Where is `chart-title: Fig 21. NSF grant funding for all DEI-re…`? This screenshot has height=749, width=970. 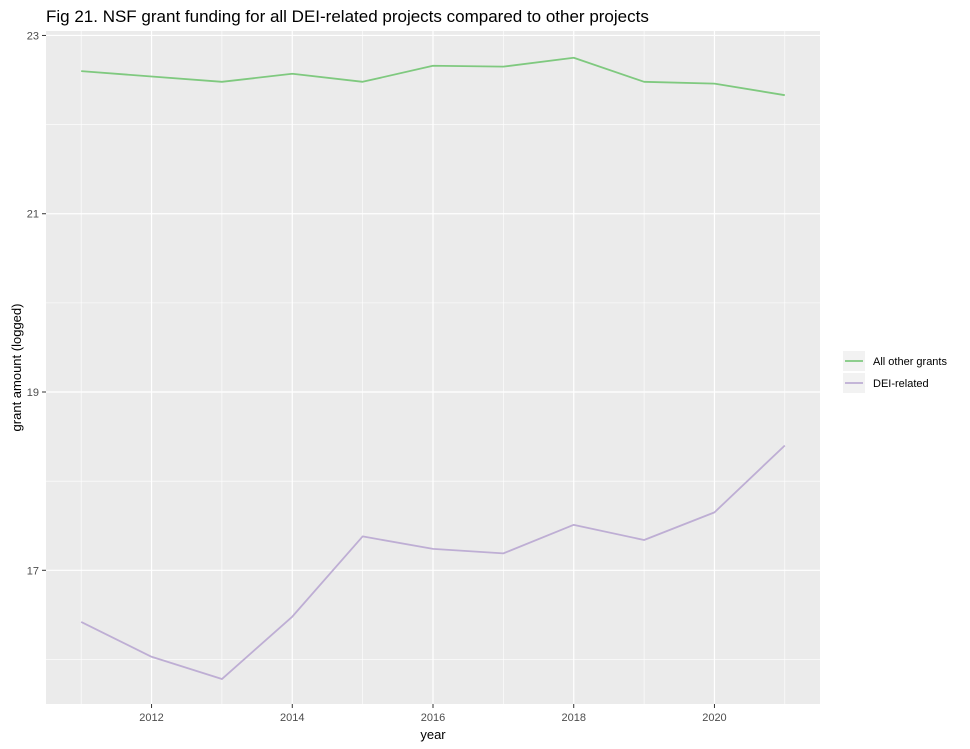 chart-title: Fig 21. NSF grant funding for all DEI-re… is located at coordinates (347, 16).